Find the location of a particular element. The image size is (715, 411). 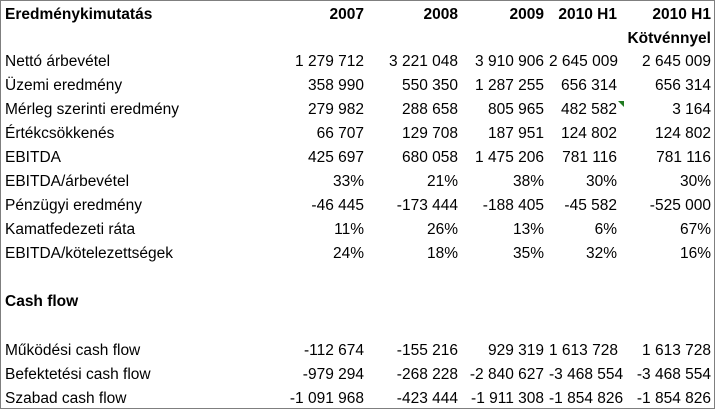

column-subheader-bond: Kötvénnyel is located at coordinates (669, 38).